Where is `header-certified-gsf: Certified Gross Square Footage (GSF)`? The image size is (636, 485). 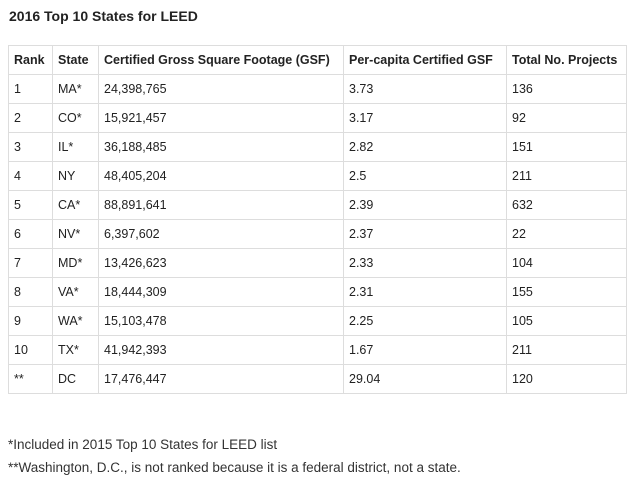 header-certified-gsf: Certified Gross Square Footage (GSF) is located at coordinates (221, 60).